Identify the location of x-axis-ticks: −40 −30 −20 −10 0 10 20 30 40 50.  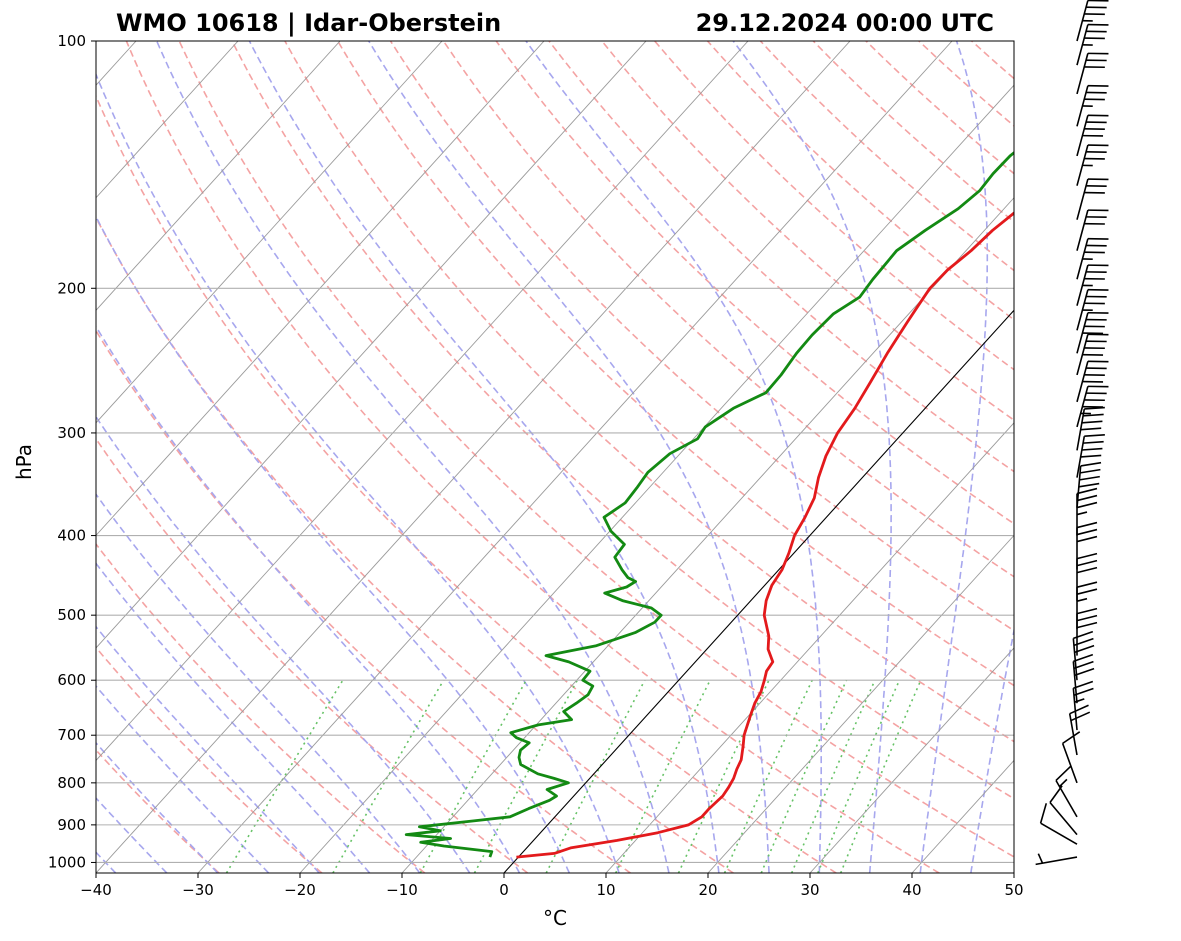
(552, 886).